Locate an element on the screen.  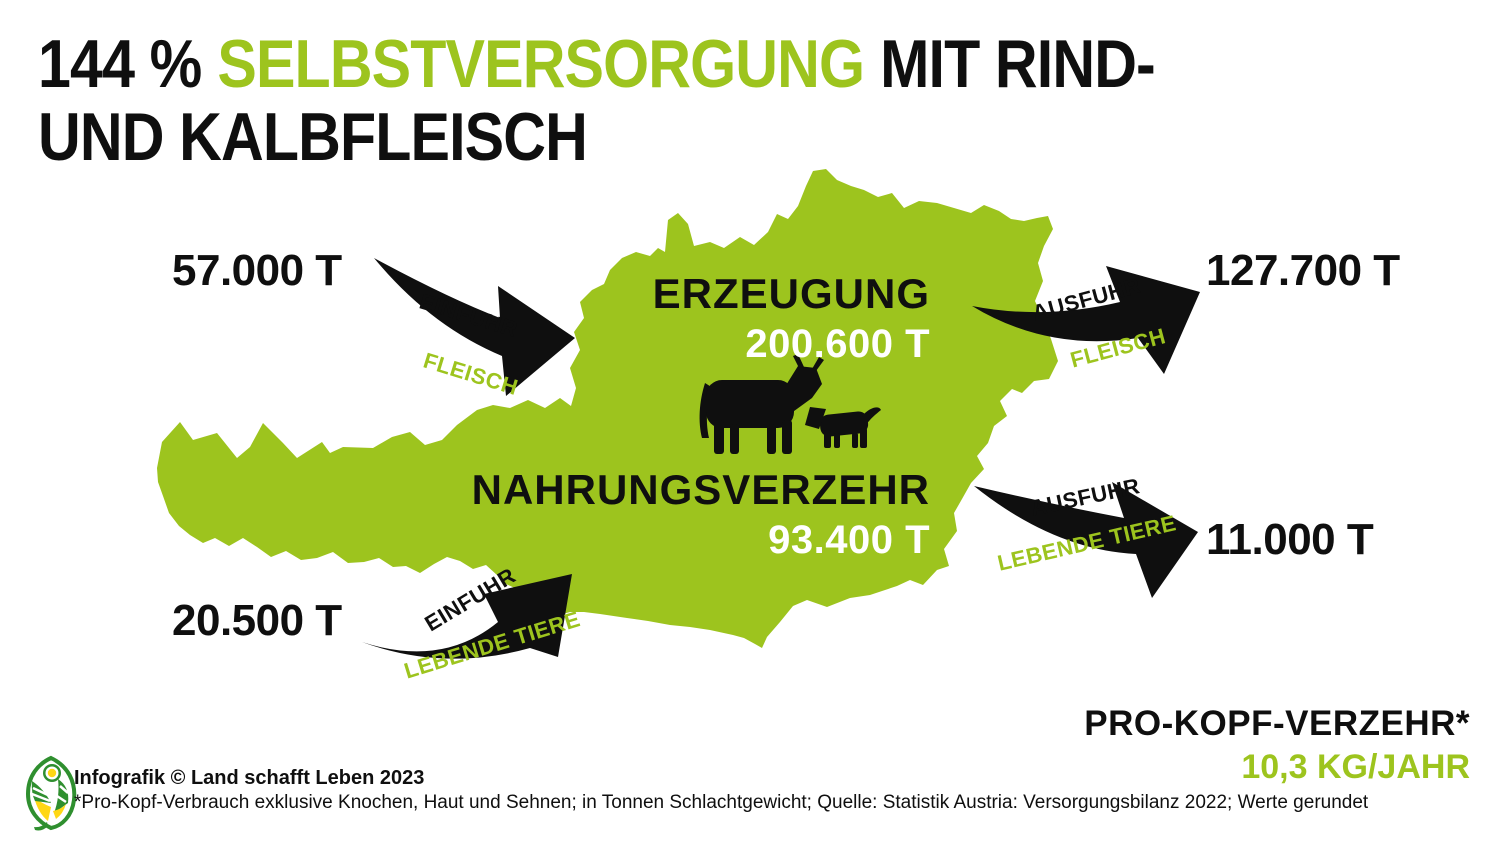
production-value: 200.600 T is located at coordinates (837, 344).